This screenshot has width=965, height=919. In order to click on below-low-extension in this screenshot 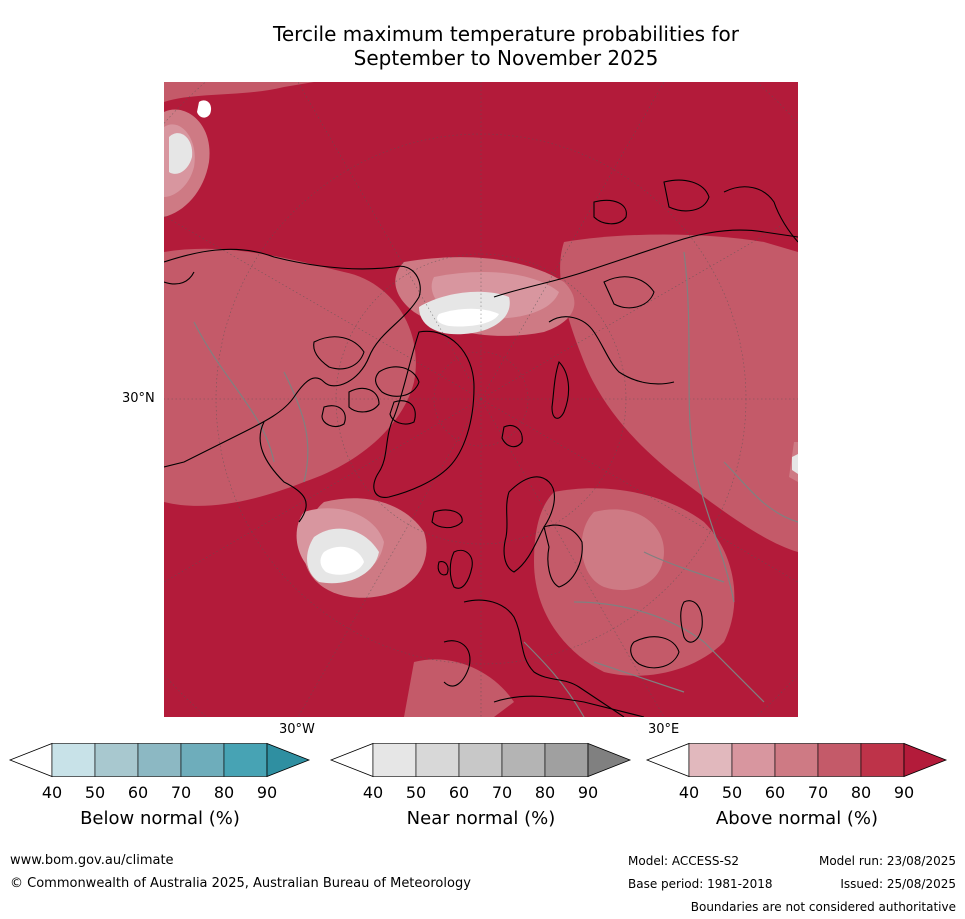, I will do `click(30, 760)`.